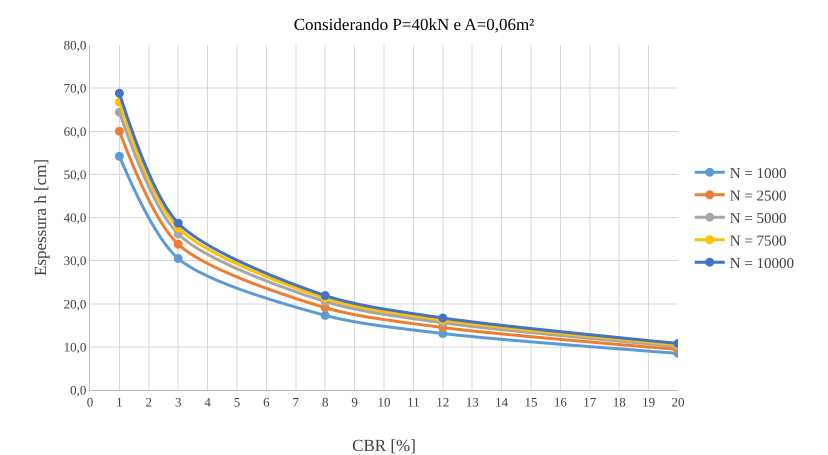  Describe the element at coordinates (414, 24) in the screenshot. I see `chart-title: Considerando P=40kN e A=0,06m²` at that location.